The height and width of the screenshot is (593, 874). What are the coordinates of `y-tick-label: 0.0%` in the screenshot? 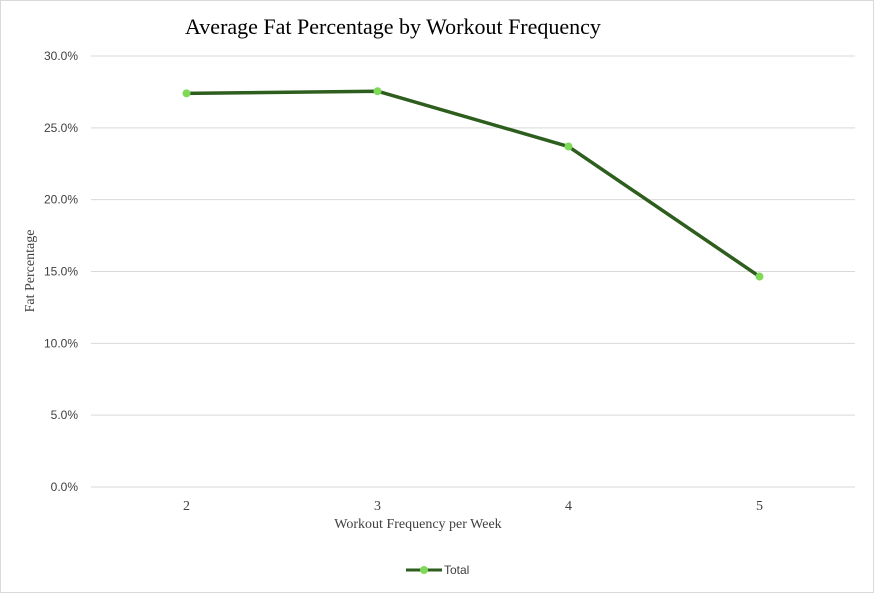 It's located at (65, 487).